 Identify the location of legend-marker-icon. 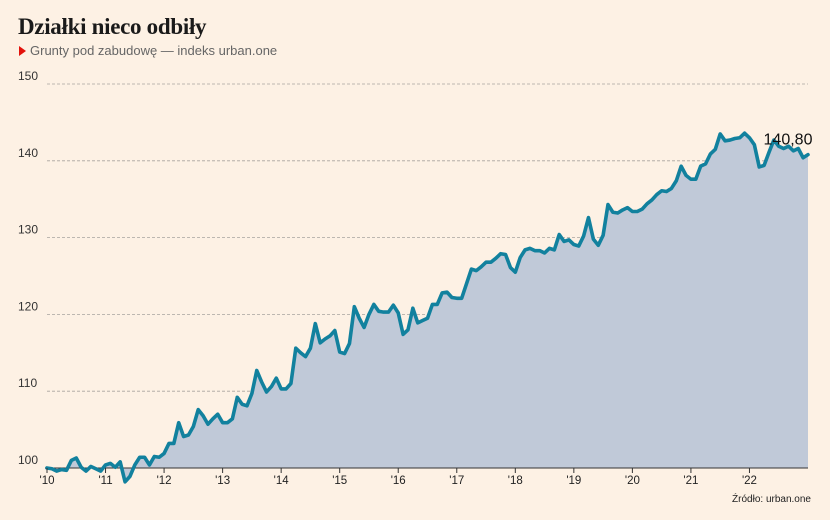
(22, 50).